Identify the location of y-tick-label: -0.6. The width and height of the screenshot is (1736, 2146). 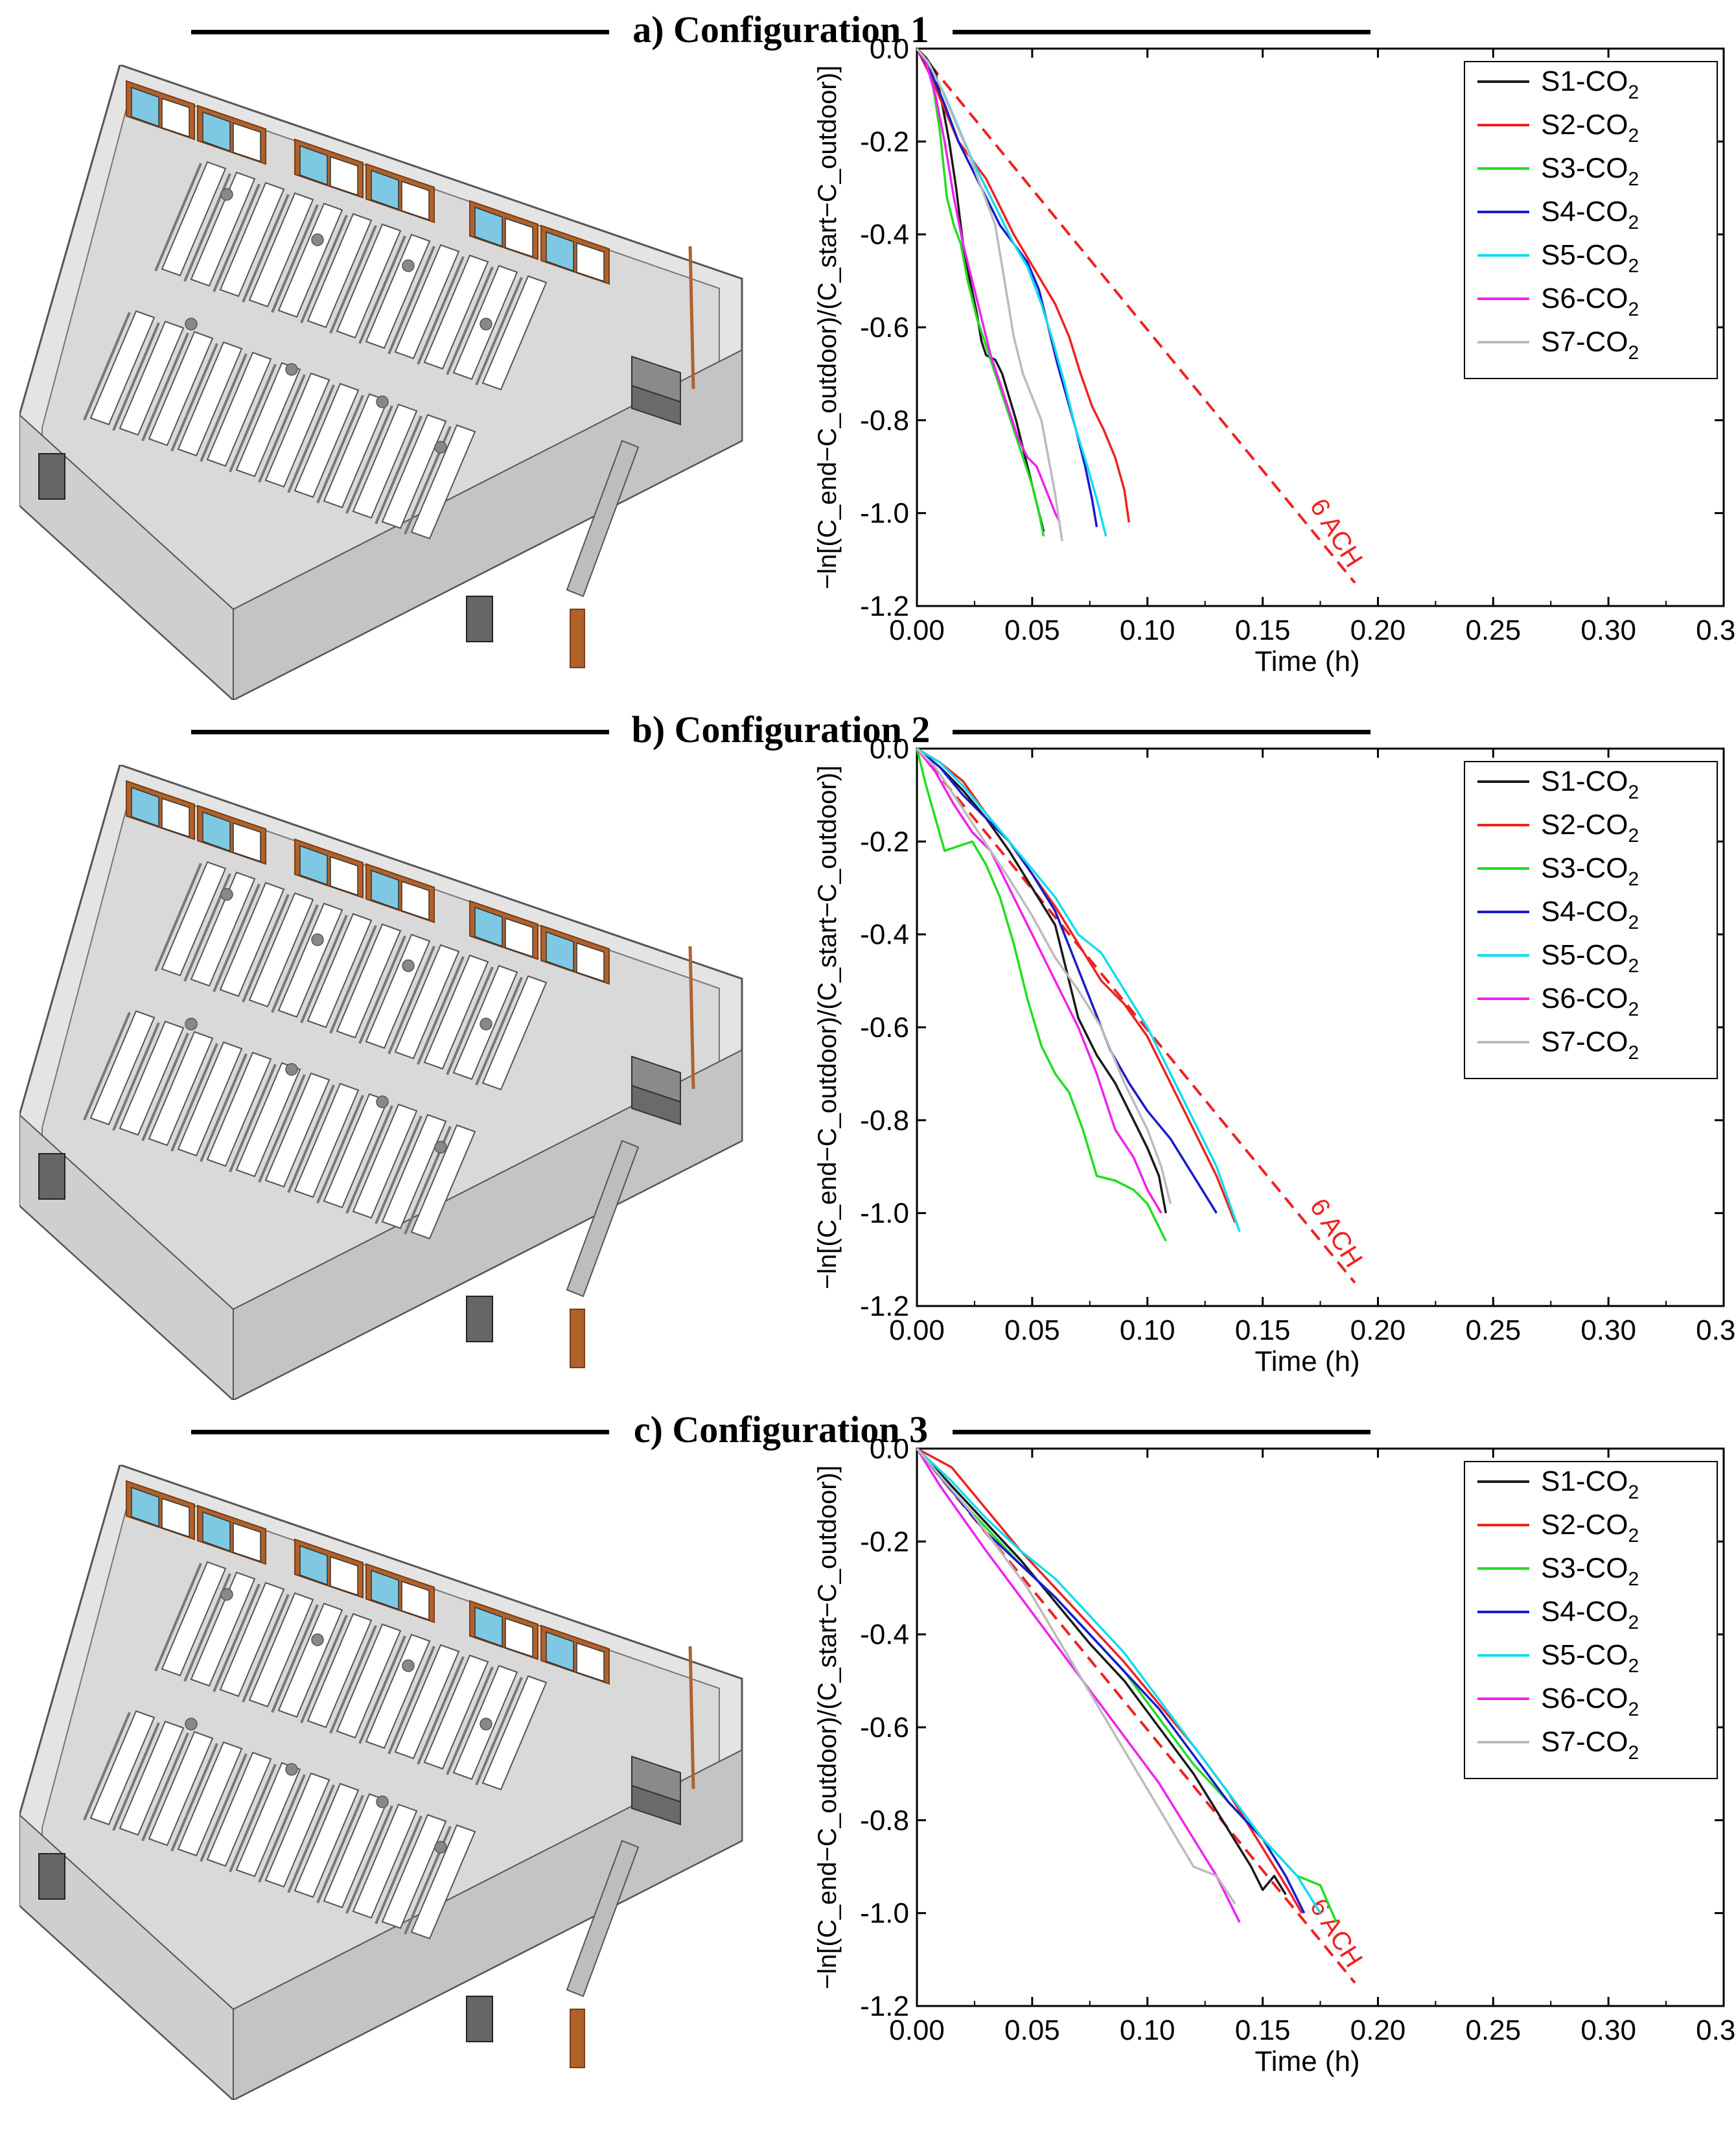
(884, 1728).